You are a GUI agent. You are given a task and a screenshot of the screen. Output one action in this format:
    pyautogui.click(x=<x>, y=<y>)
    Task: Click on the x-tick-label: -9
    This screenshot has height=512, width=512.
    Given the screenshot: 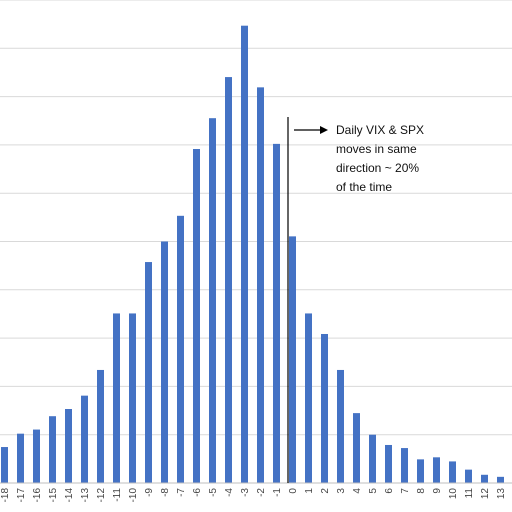 What is the action you would take?
    pyautogui.click(x=149, y=492)
    